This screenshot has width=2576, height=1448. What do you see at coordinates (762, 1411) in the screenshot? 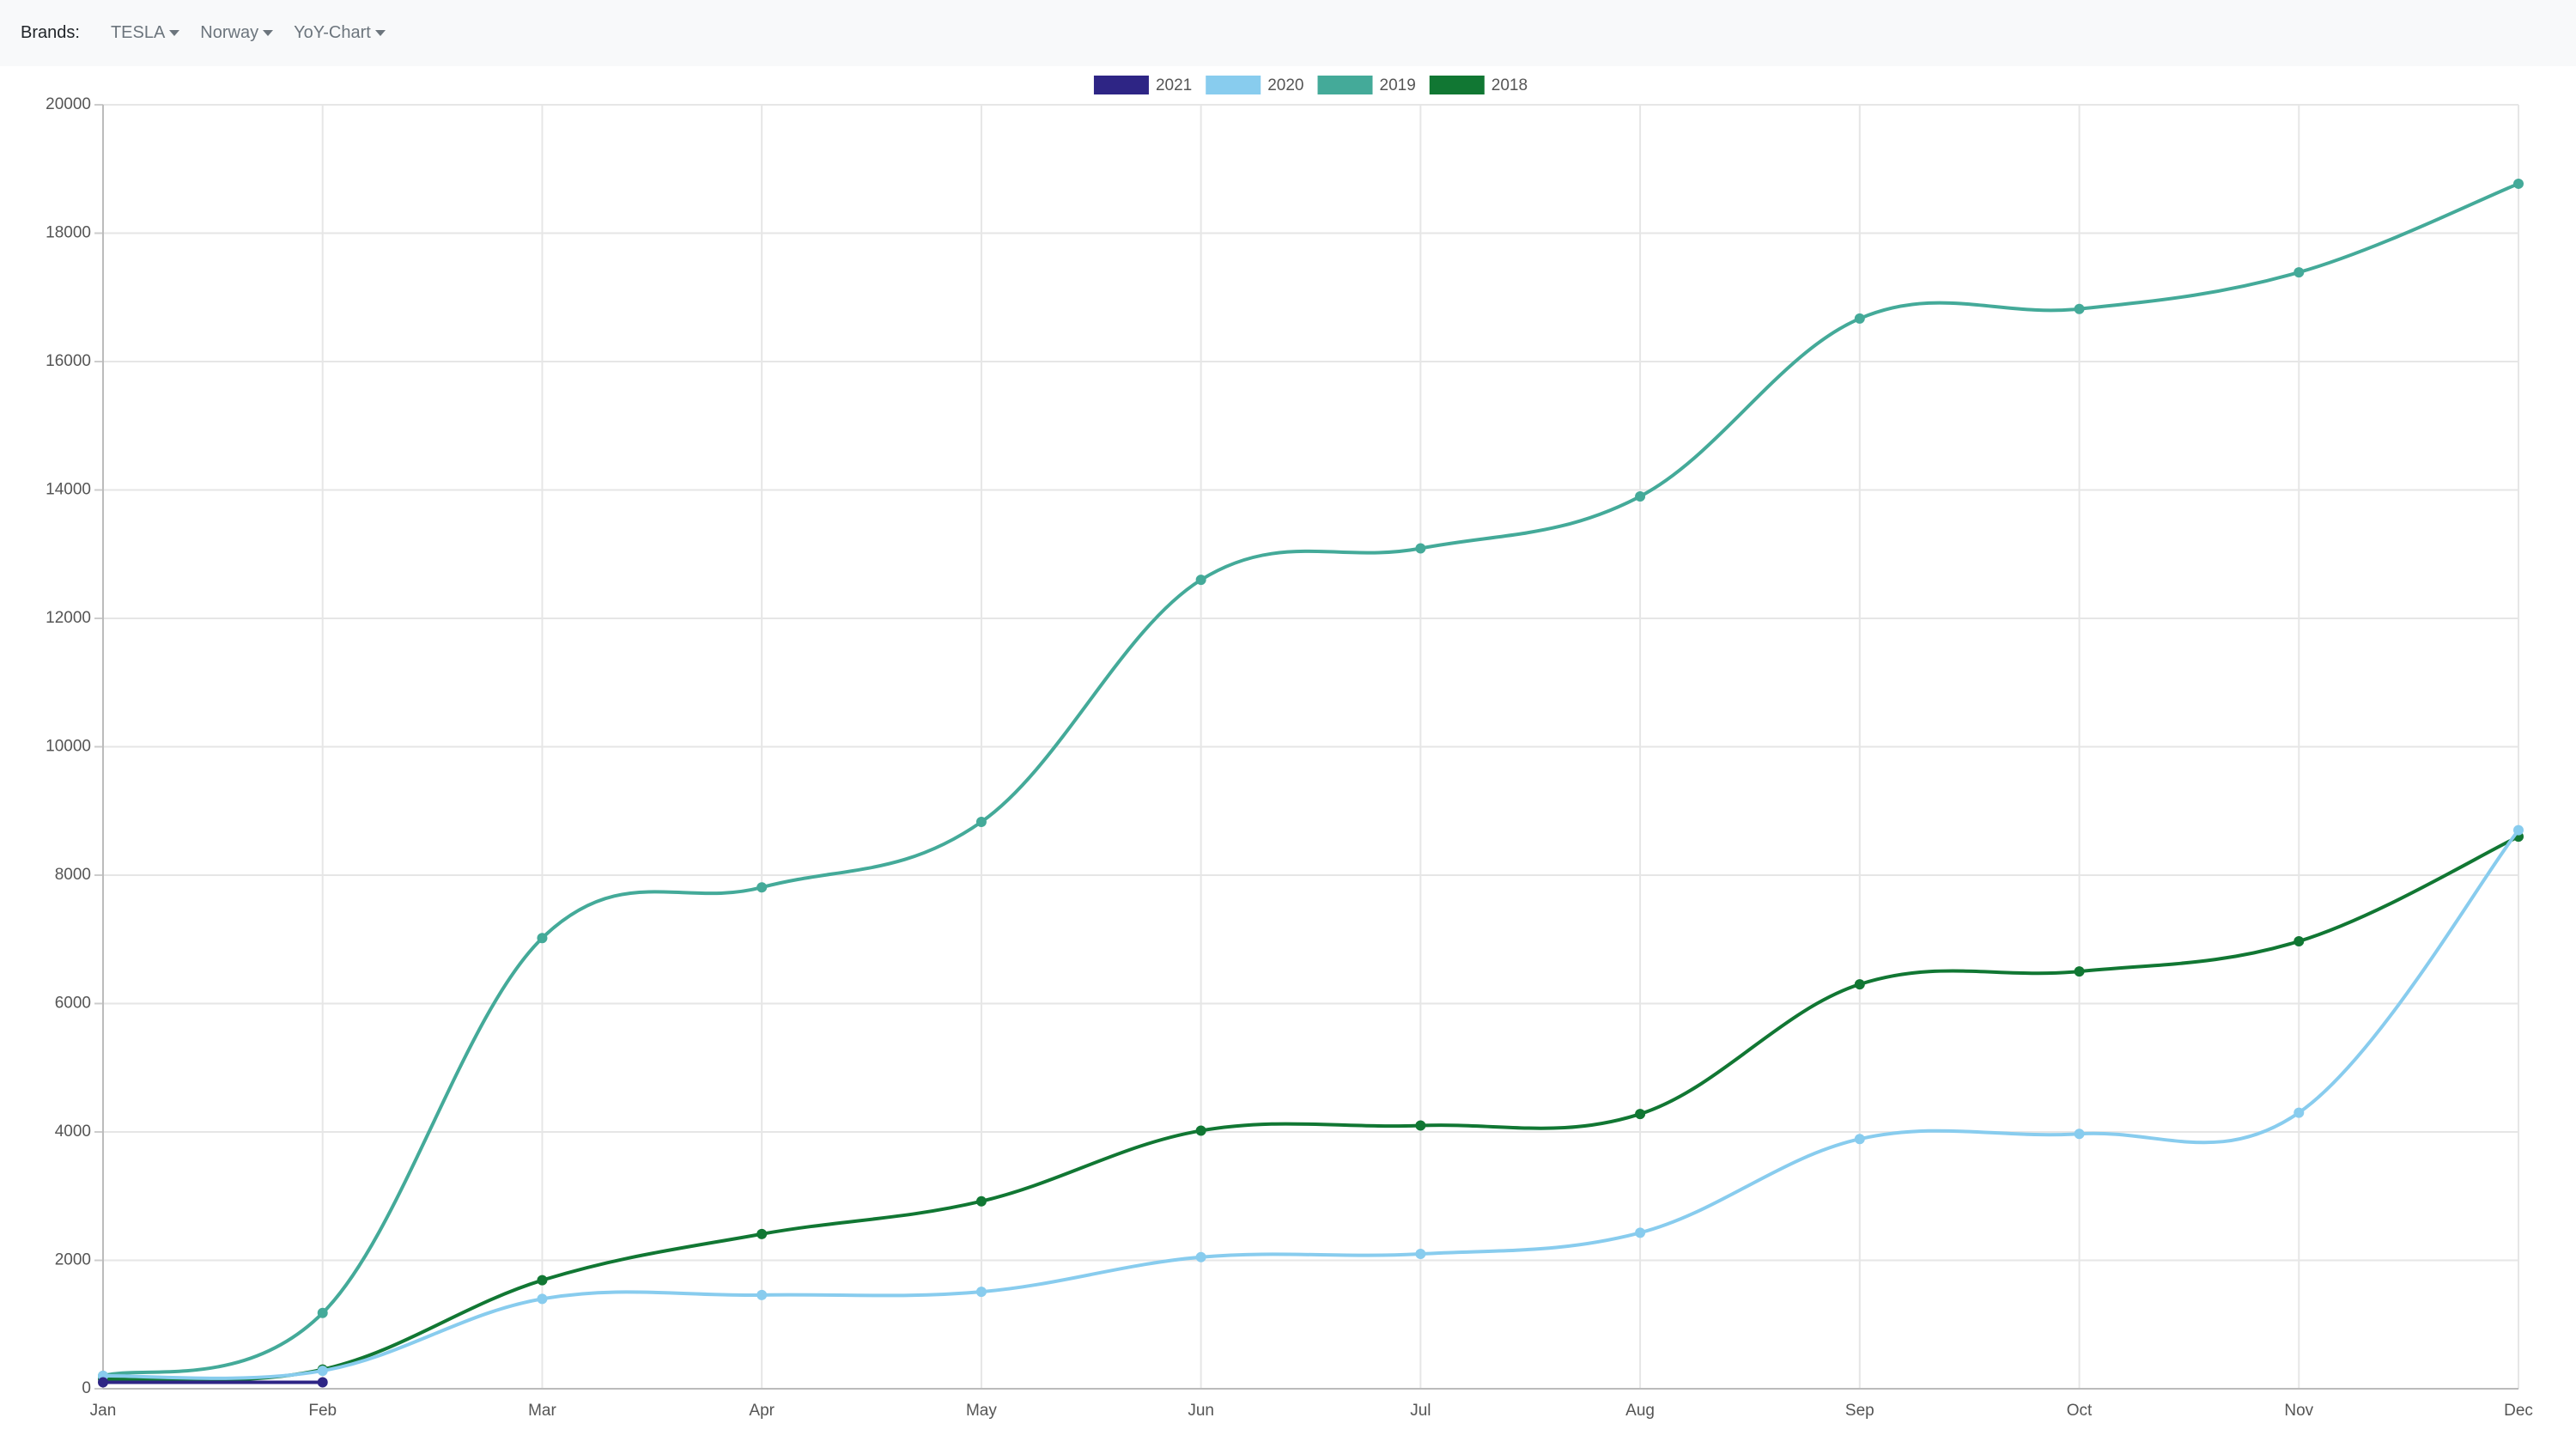
I see `x-tick-label: Apr` at bounding box center [762, 1411].